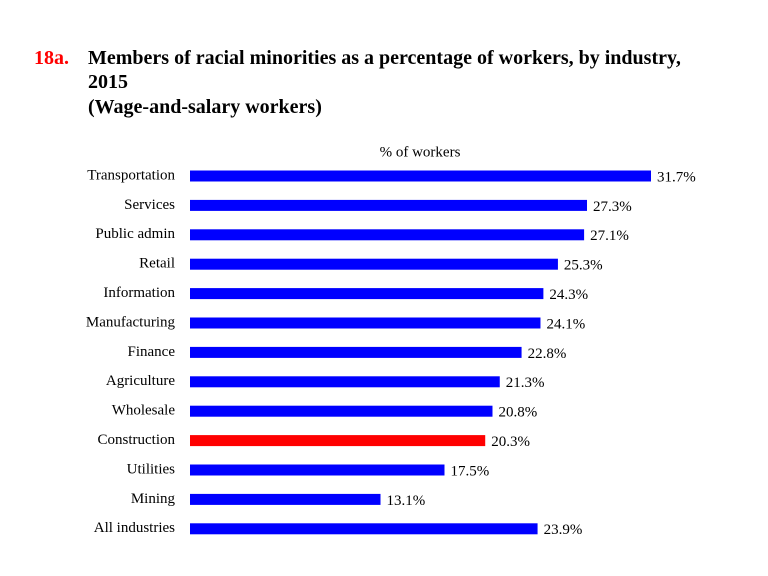  Describe the element at coordinates (469, 471) in the screenshot. I see `value-label: 17.5%` at that location.